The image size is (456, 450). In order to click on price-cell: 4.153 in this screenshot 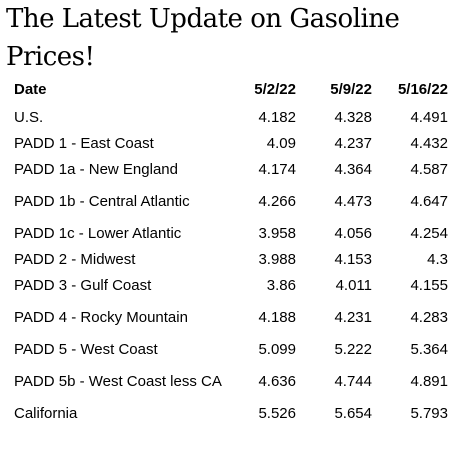, I will do `click(353, 259)`.